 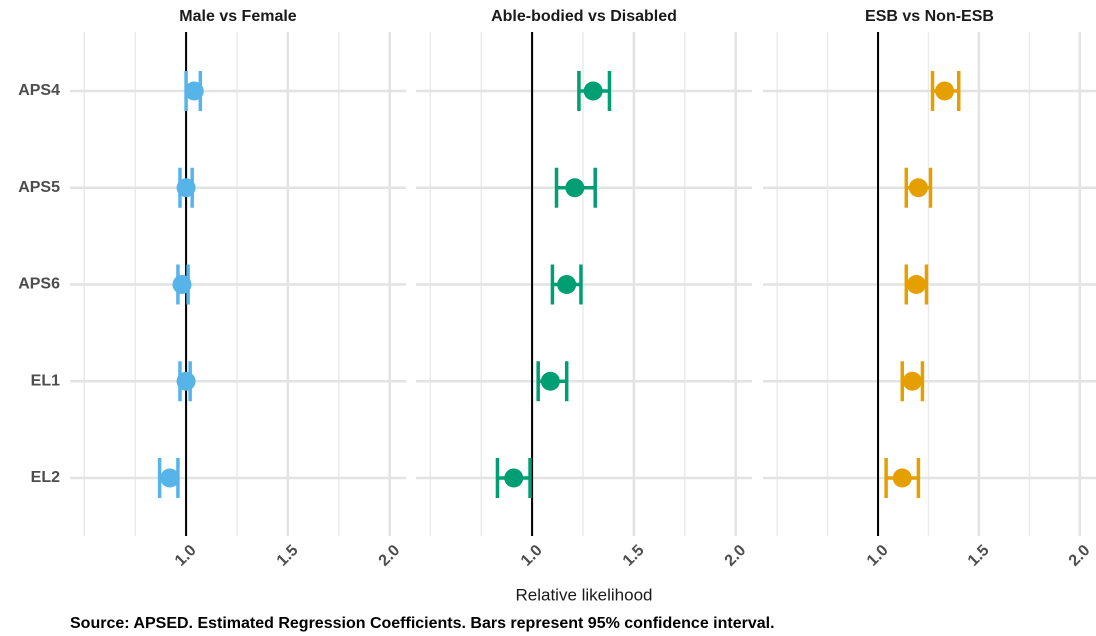 I want to click on y-tick-label: EL1, so click(x=45, y=380).